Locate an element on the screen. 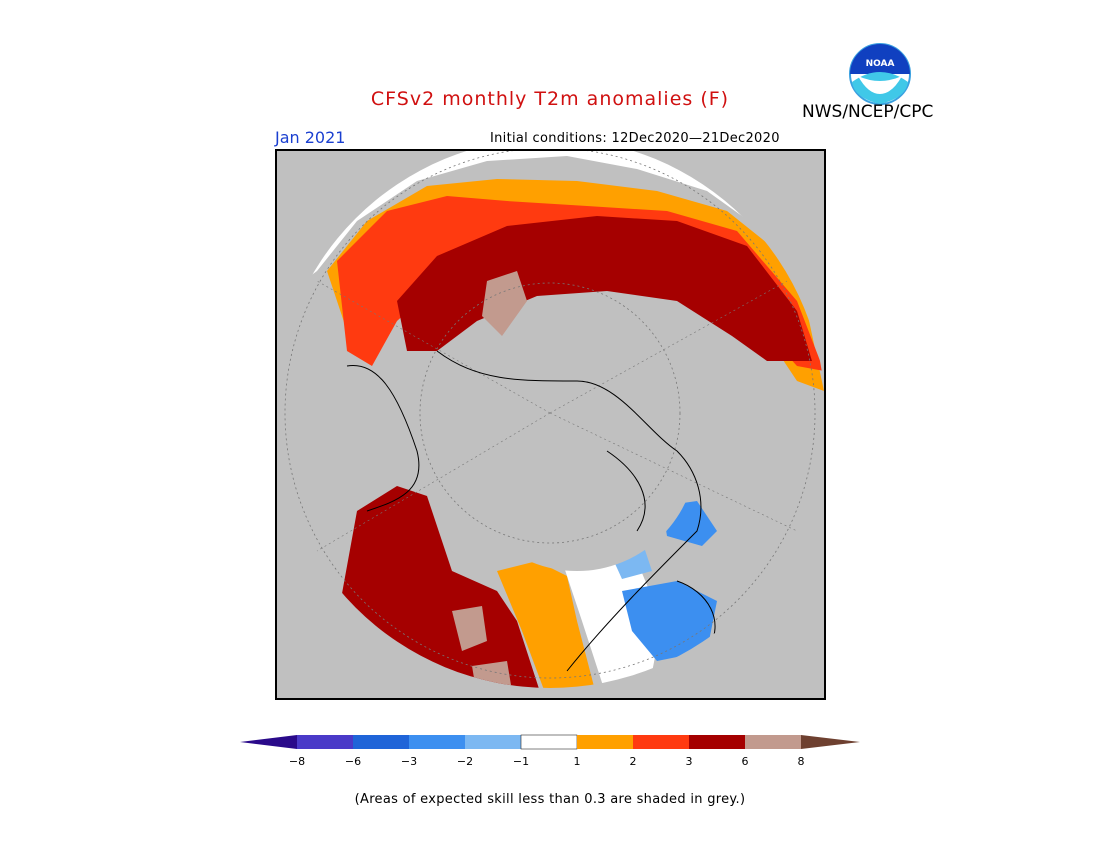  agency-credit: NWS/NCEP/CPC is located at coordinates (868, 112).